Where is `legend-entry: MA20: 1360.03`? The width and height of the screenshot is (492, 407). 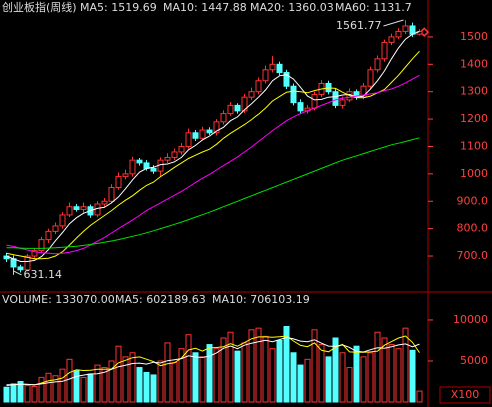 legend-entry: MA20: 1360.03 is located at coordinates (292, 7).